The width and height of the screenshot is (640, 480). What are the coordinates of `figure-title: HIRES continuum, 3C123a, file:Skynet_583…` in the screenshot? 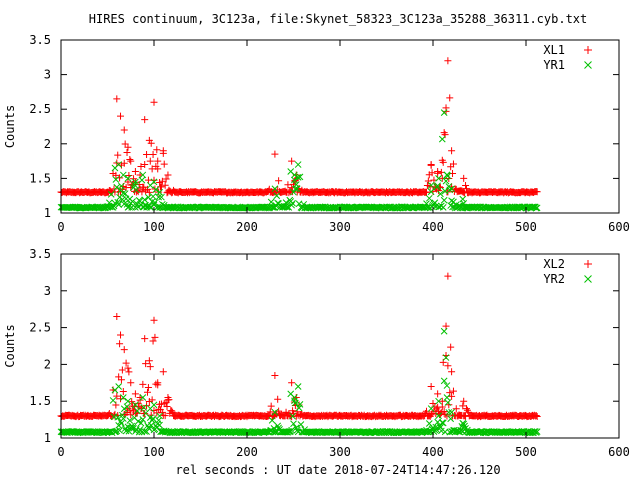 It's located at (338, 19).